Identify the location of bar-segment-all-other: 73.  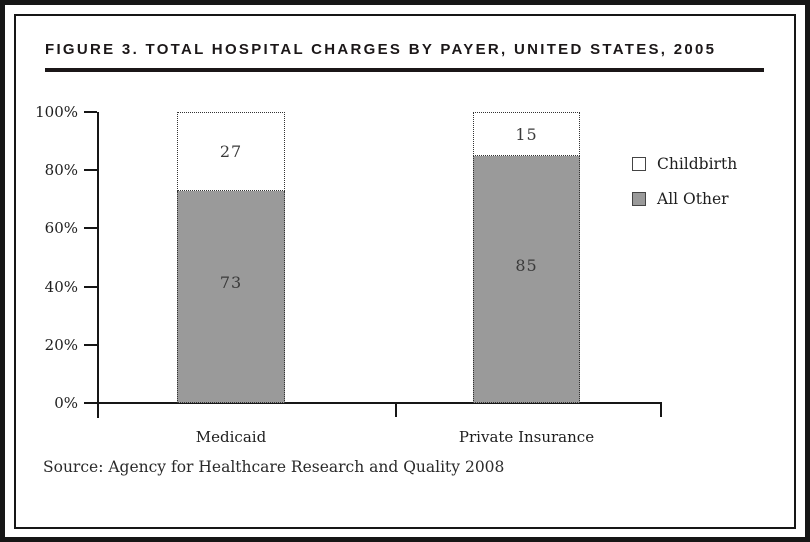
(231, 297).